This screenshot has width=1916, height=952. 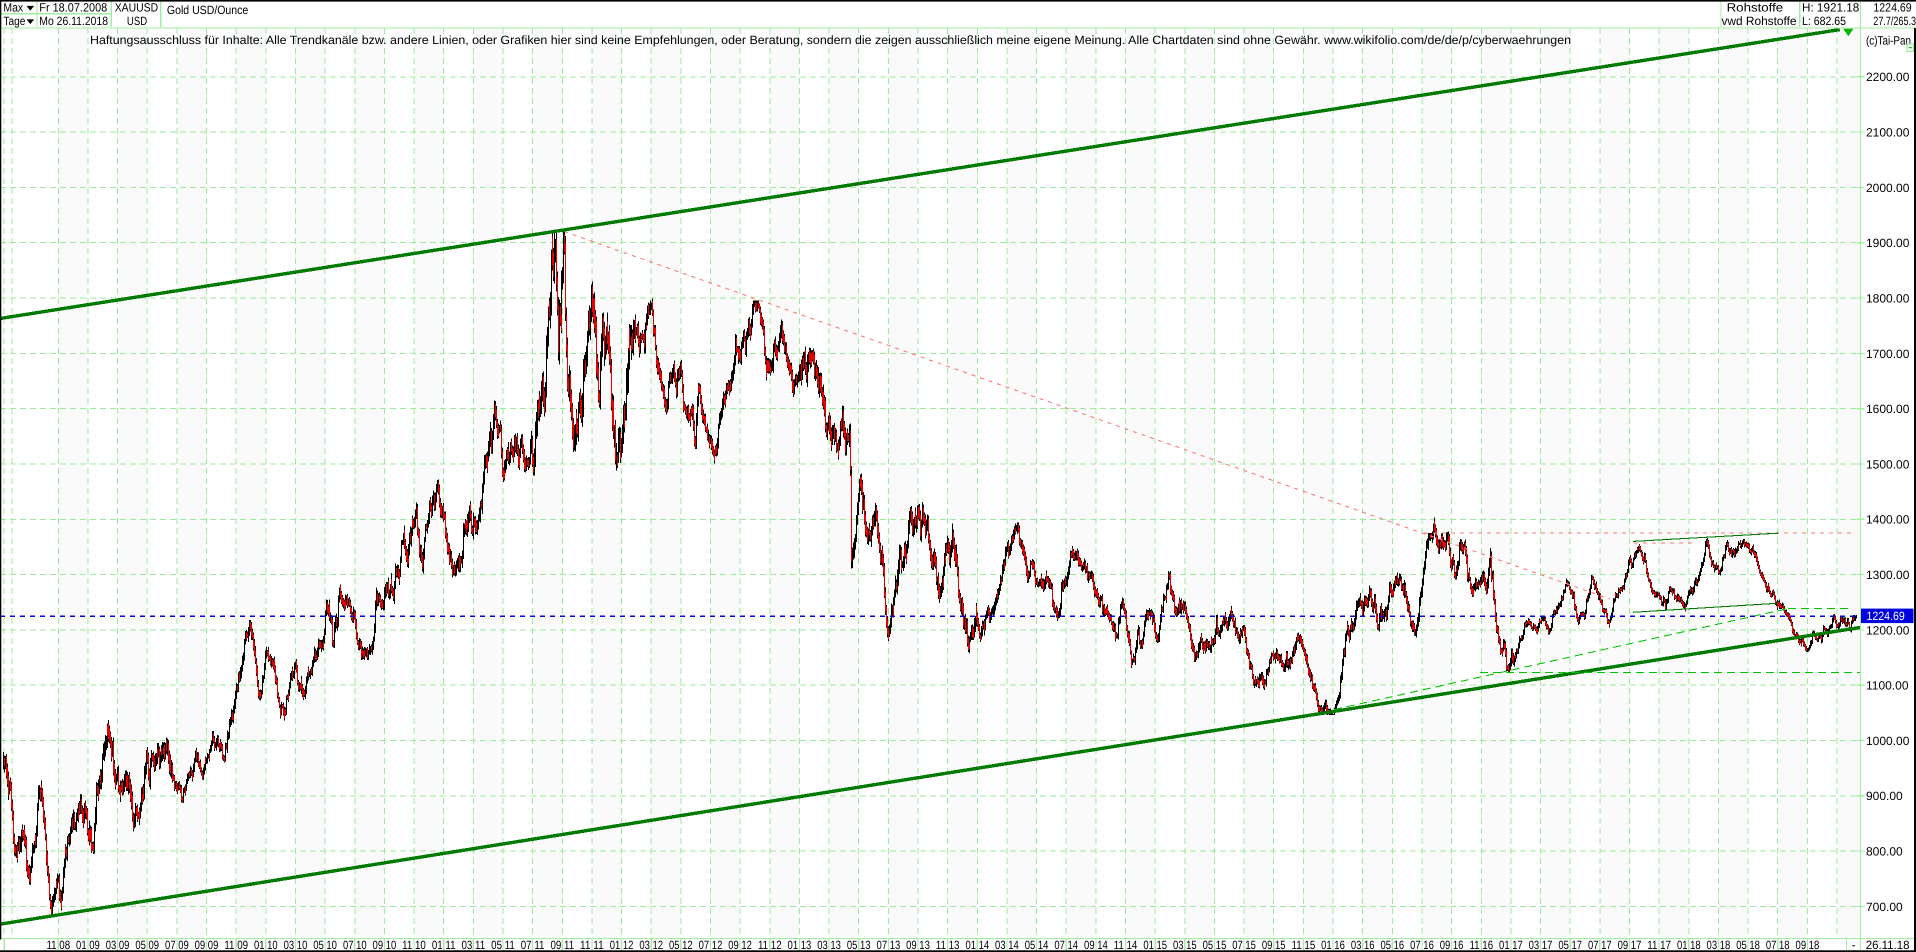 I want to click on svg-text: 05 13, so click(x=859, y=945).